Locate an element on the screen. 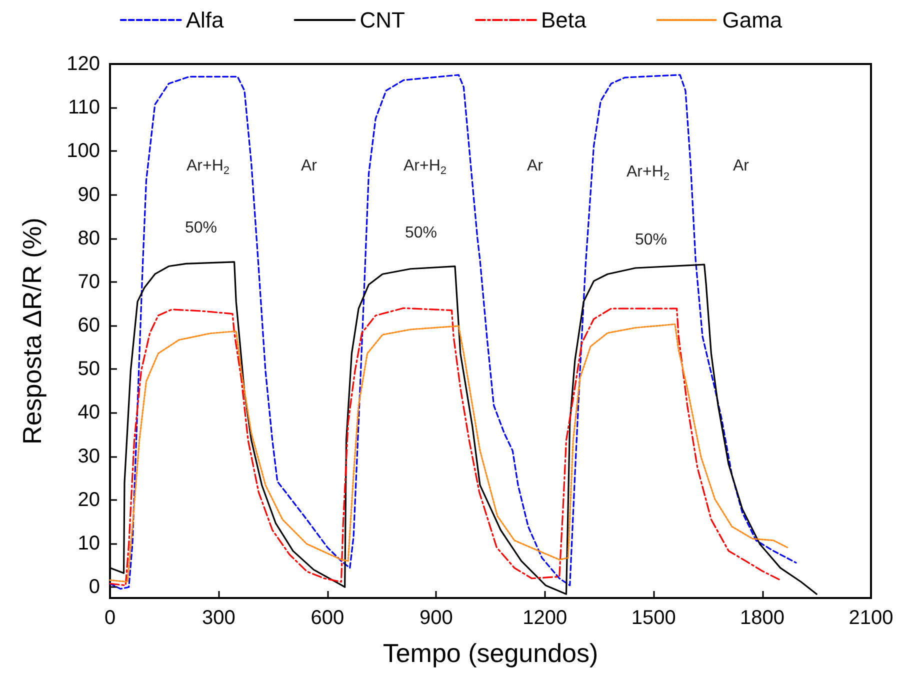 This screenshot has height=684, width=902. x-tick-label: 1800 is located at coordinates (762, 618).